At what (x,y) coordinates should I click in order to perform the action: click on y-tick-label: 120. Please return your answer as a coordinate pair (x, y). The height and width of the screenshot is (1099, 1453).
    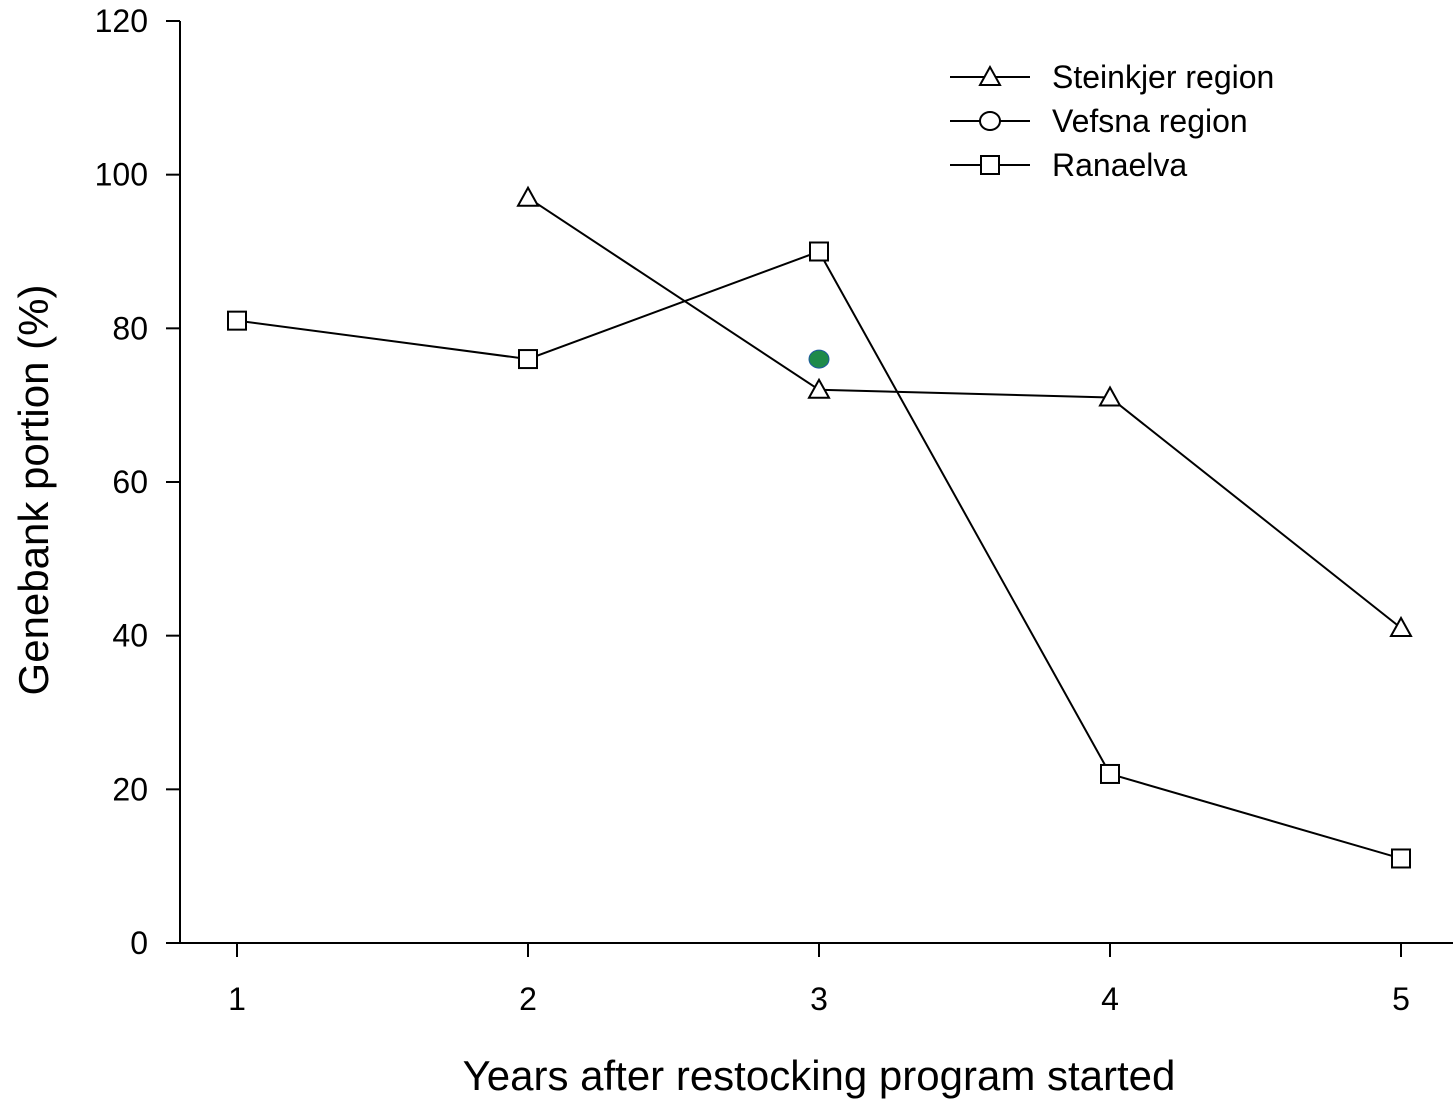
    Looking at the image, I should click on (121, 21).